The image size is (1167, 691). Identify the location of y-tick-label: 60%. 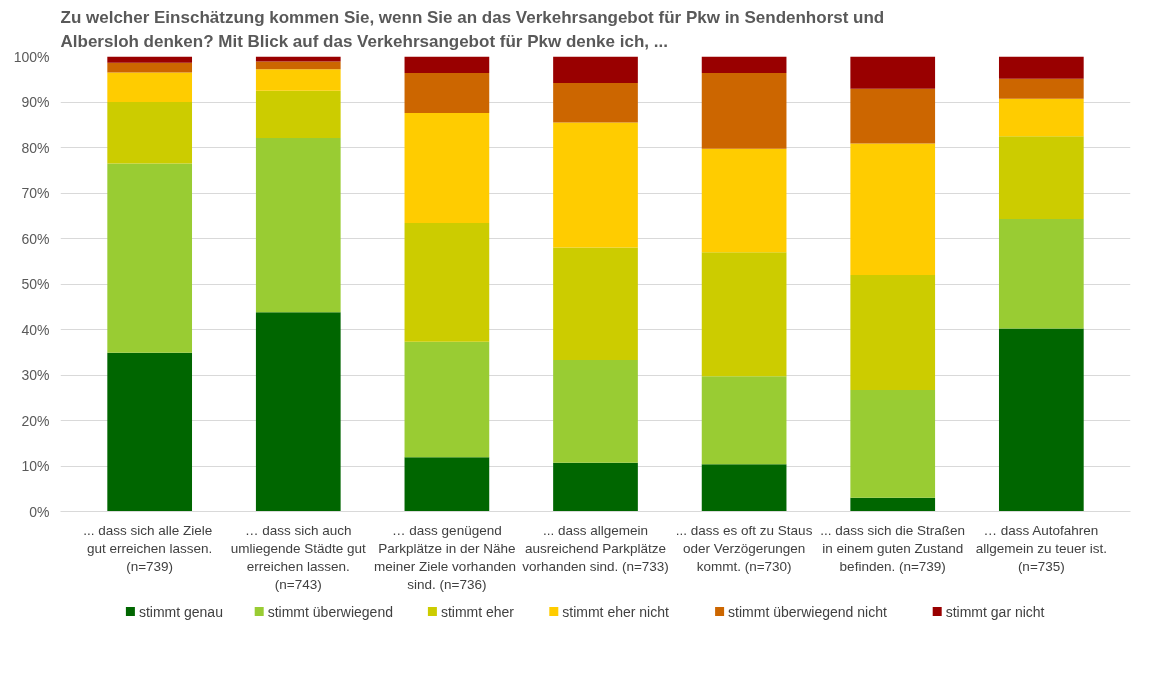
(35, 238).